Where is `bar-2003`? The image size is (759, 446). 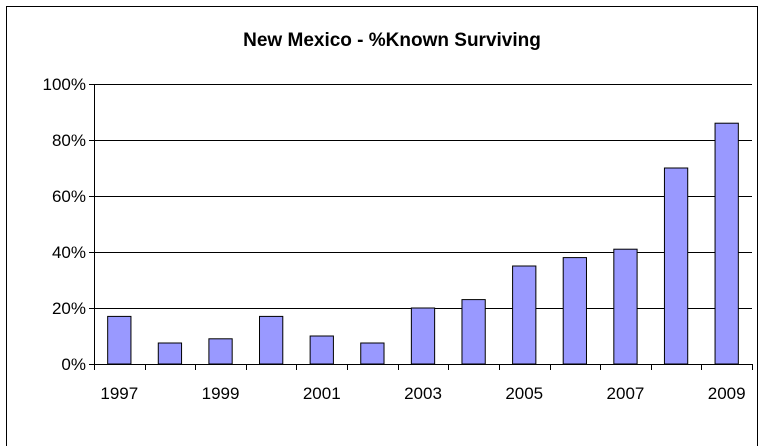
bar-2003 is located at coordinates (423, 336).